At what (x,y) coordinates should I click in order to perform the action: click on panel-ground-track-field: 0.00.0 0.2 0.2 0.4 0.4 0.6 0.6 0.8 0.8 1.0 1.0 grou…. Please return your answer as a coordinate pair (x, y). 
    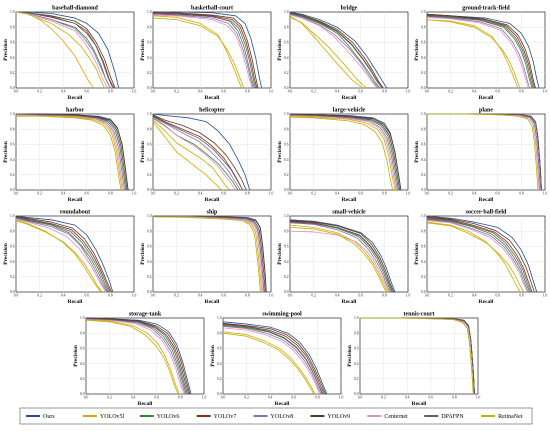
    Looking at the image, I should click on (480, 54).